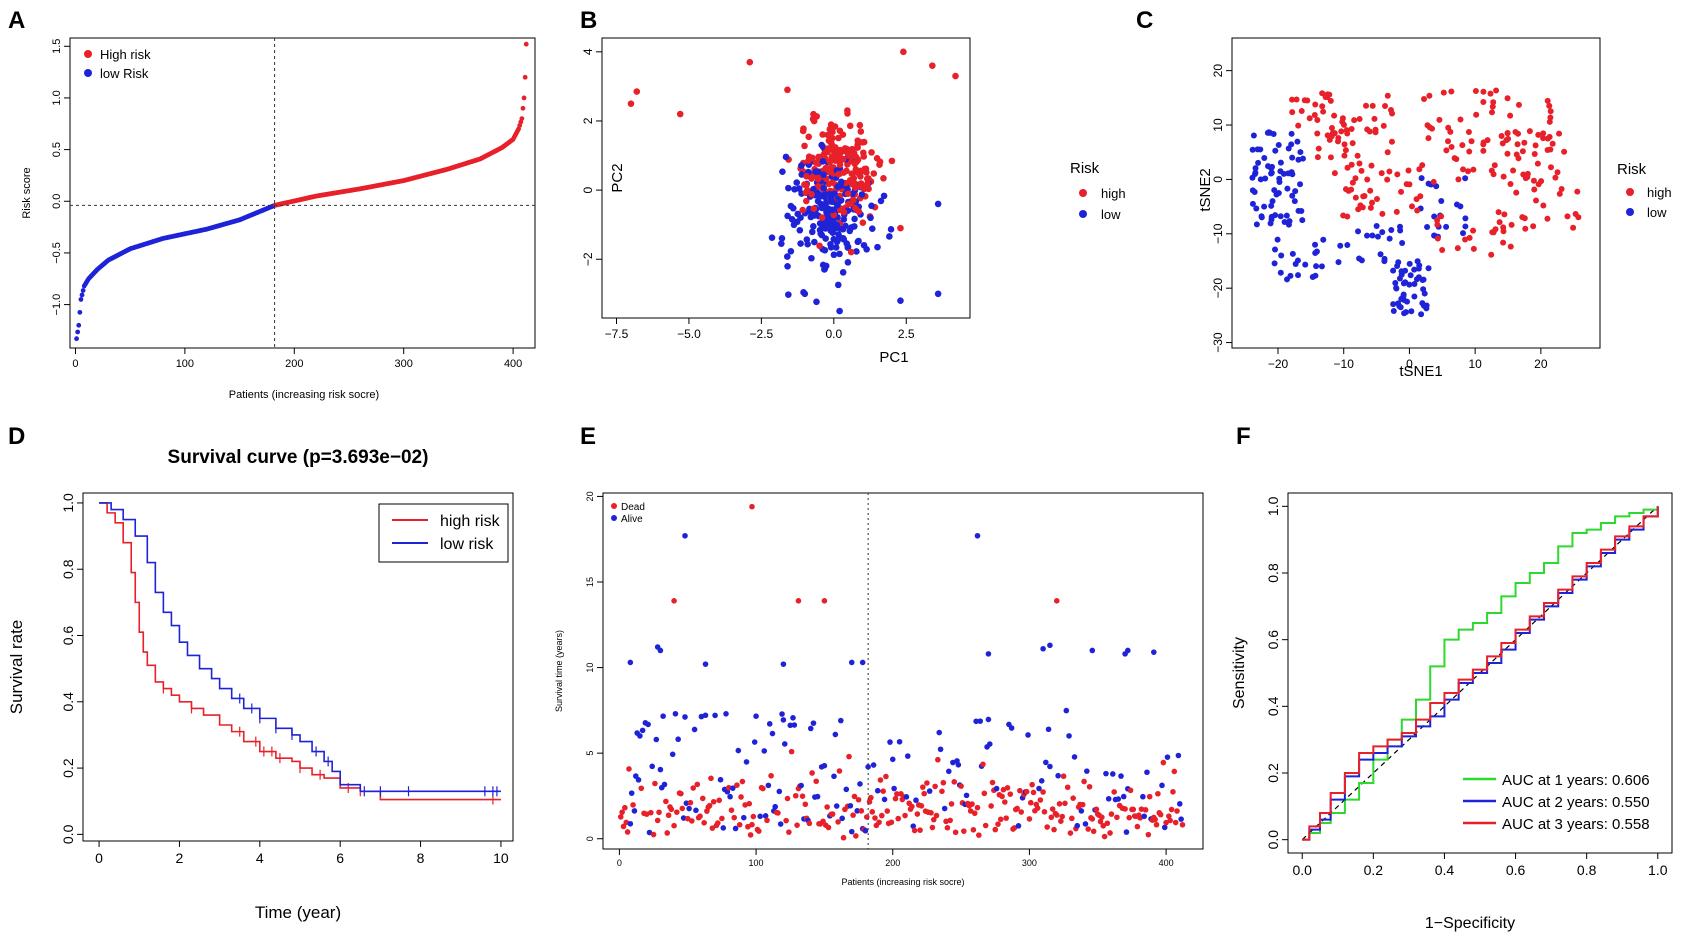  I want to click on legend-year1-label: AUC at 1 years: 0.606, so click(1576, 780).